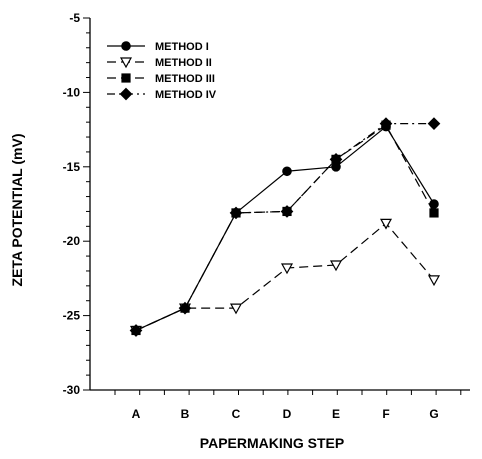 Image resolution: width=482 pixels, height=459 pixels. Describe the element at coordinates (186, 95) in the screenshot. I see `legend-label: METHOD IV` at that location.